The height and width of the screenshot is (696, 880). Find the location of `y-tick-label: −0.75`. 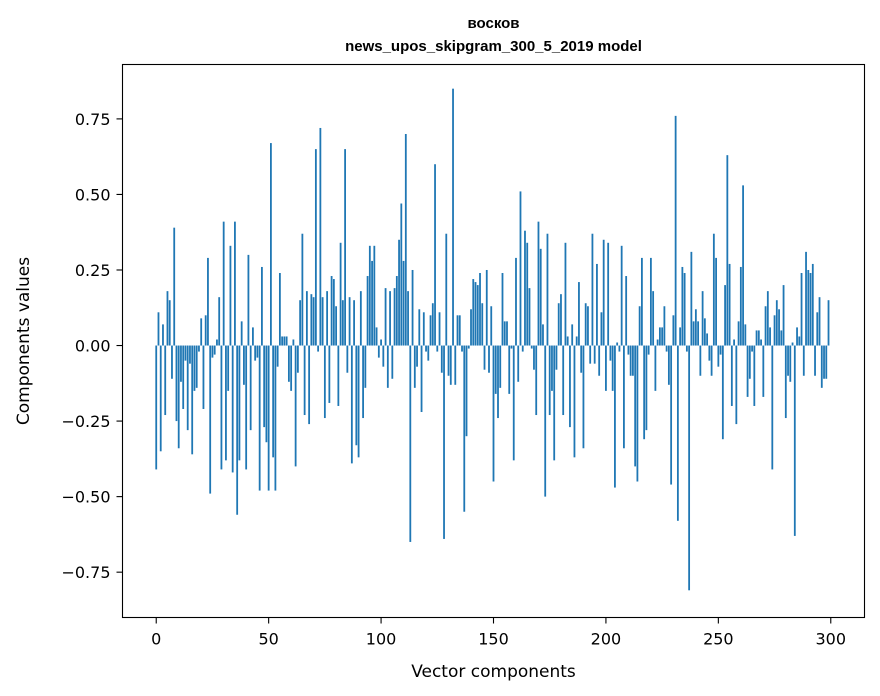

y-tick-label: −0.75 is located at coordinates (85, 572).